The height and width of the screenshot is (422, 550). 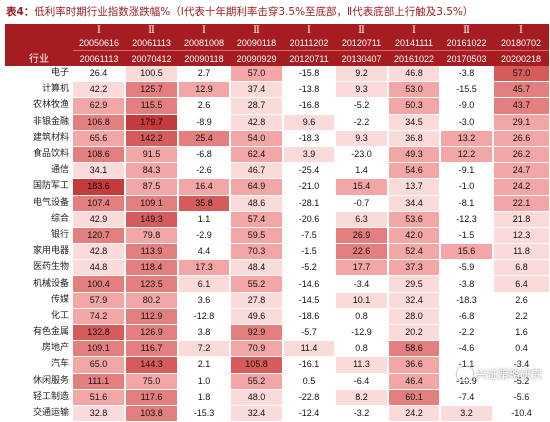 What do you see at coordinates (203, 397) in the screenshot?
I see `return-value-cell: 1.8` at bounding box center [203, 397].